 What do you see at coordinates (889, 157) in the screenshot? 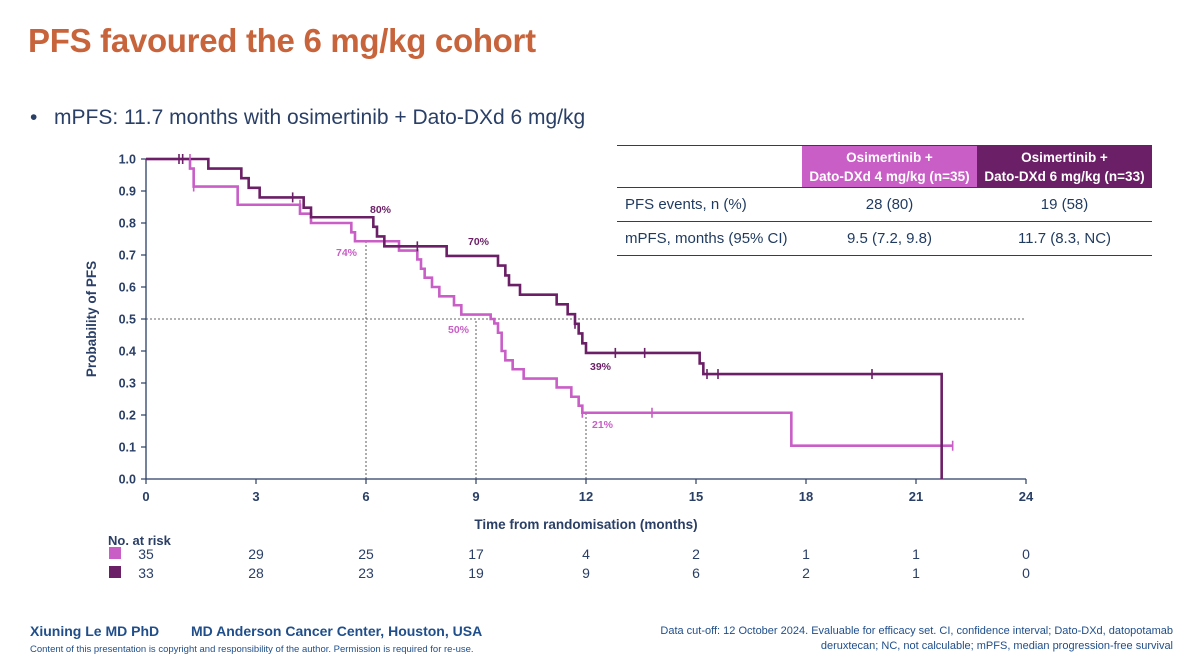
I see `header-dose4-line1: Osimertinib +` at bounding box center [889, 157].